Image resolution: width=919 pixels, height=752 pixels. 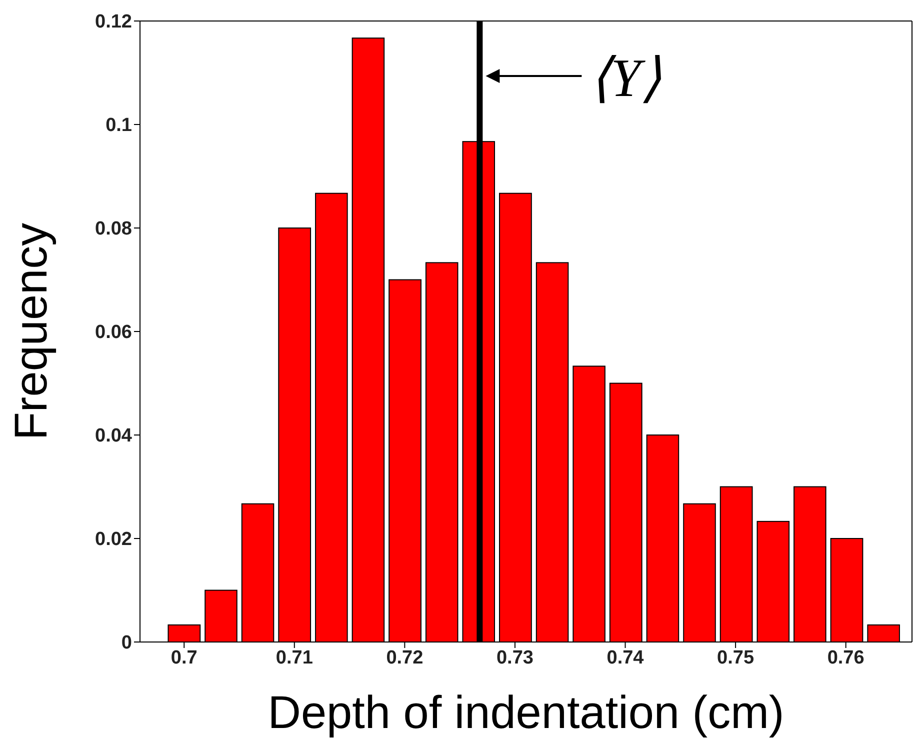 What do you see at coordinates (113, 229) in the screenshot?
I see `y-tick-label: 0.08` at bounding box center [113, 229].